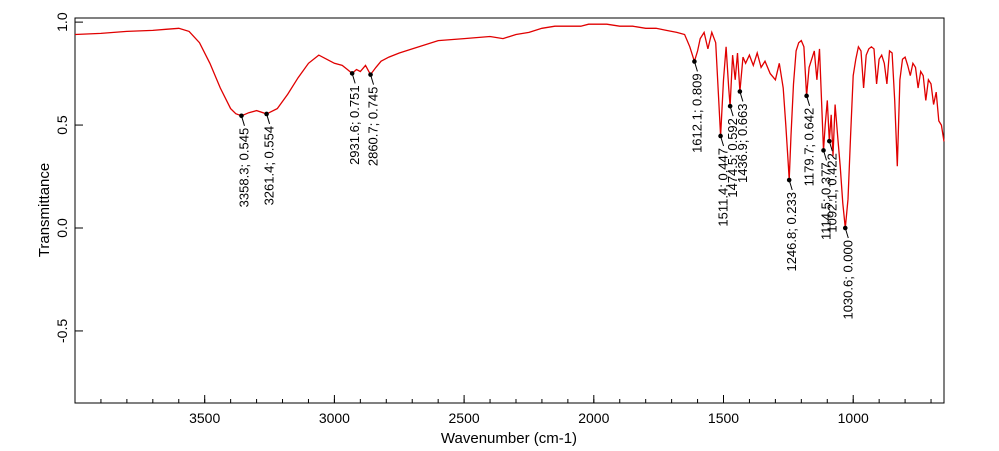  Describe the element at coordinates (464, 418) in the screenshot. I see `x-tick-label: 2500` at that location.